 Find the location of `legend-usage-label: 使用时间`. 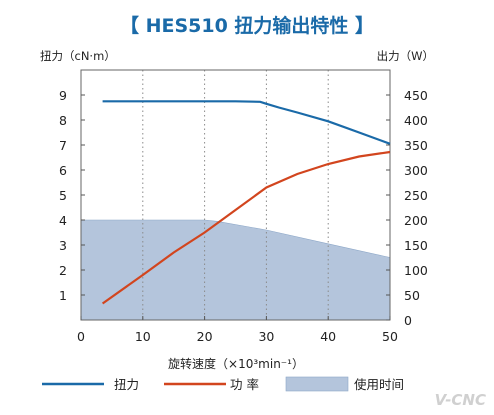

legend-usage-label: 使用时间 is located at coordinates (379, 384).